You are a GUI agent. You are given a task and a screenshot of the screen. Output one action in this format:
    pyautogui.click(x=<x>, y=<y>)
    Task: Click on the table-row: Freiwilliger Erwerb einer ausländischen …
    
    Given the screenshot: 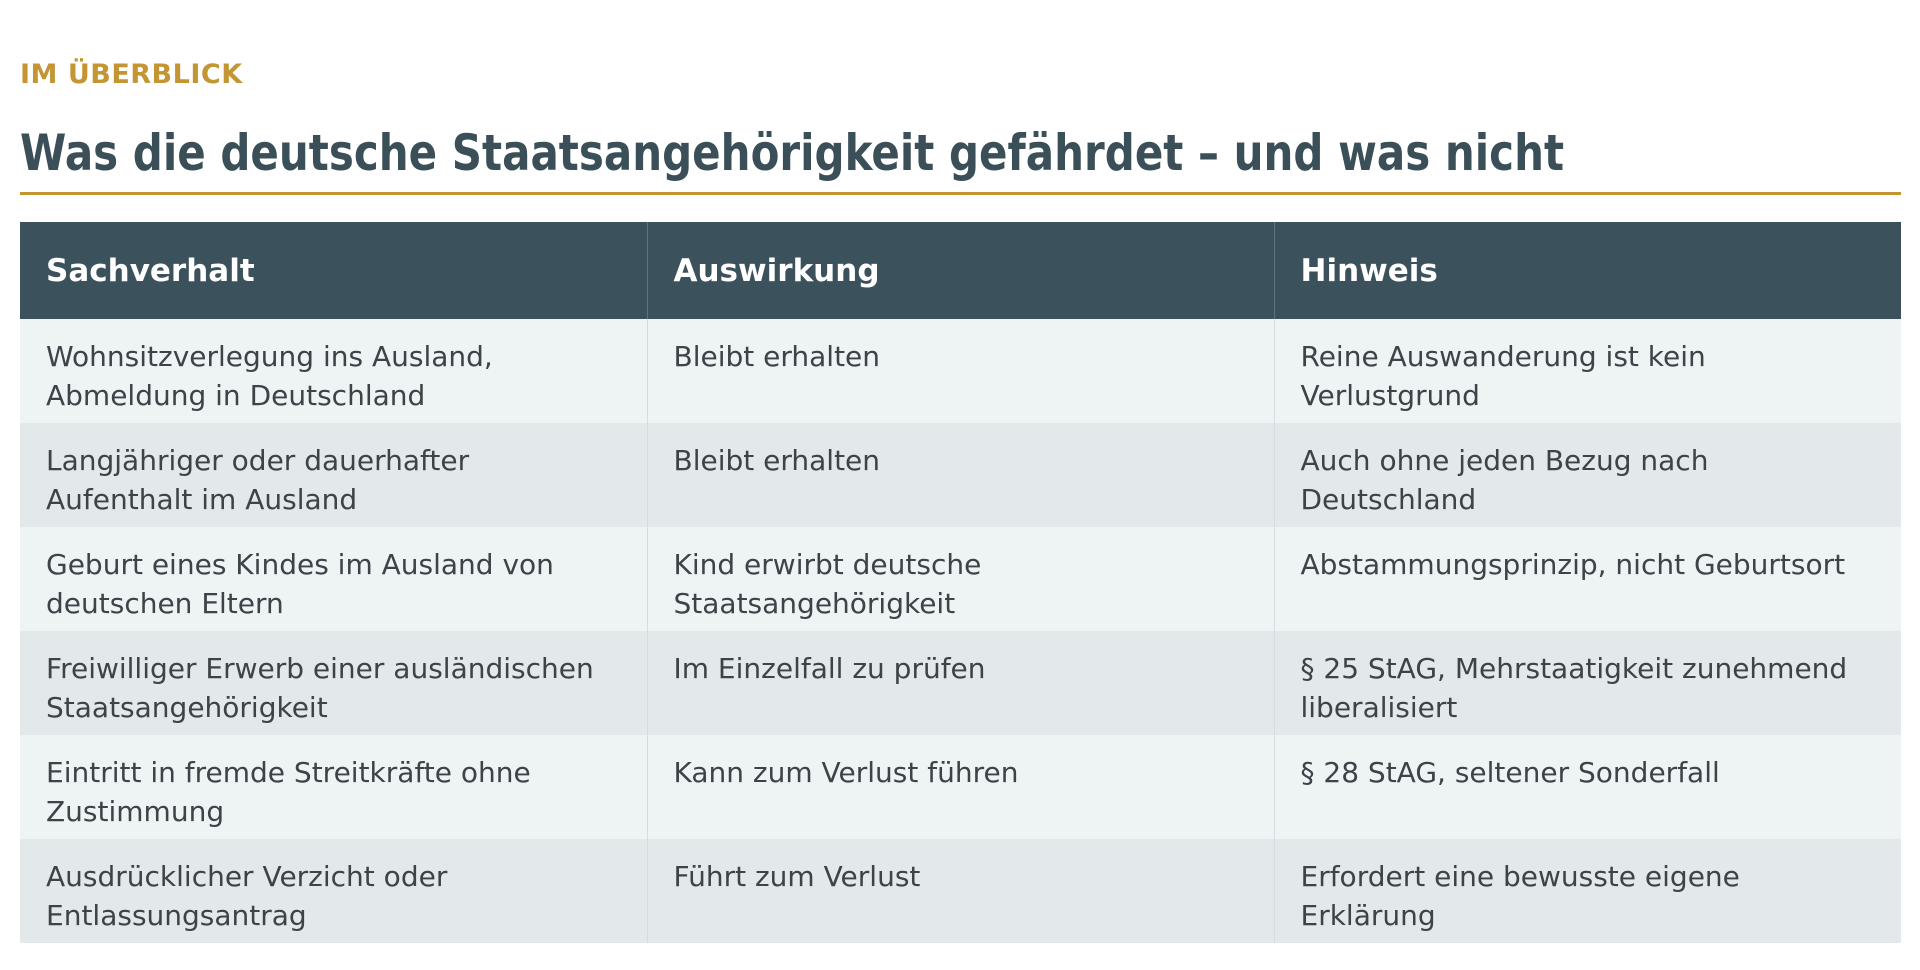 What is the action you would take?
    pyautogui.click(x=960, y=683)
    